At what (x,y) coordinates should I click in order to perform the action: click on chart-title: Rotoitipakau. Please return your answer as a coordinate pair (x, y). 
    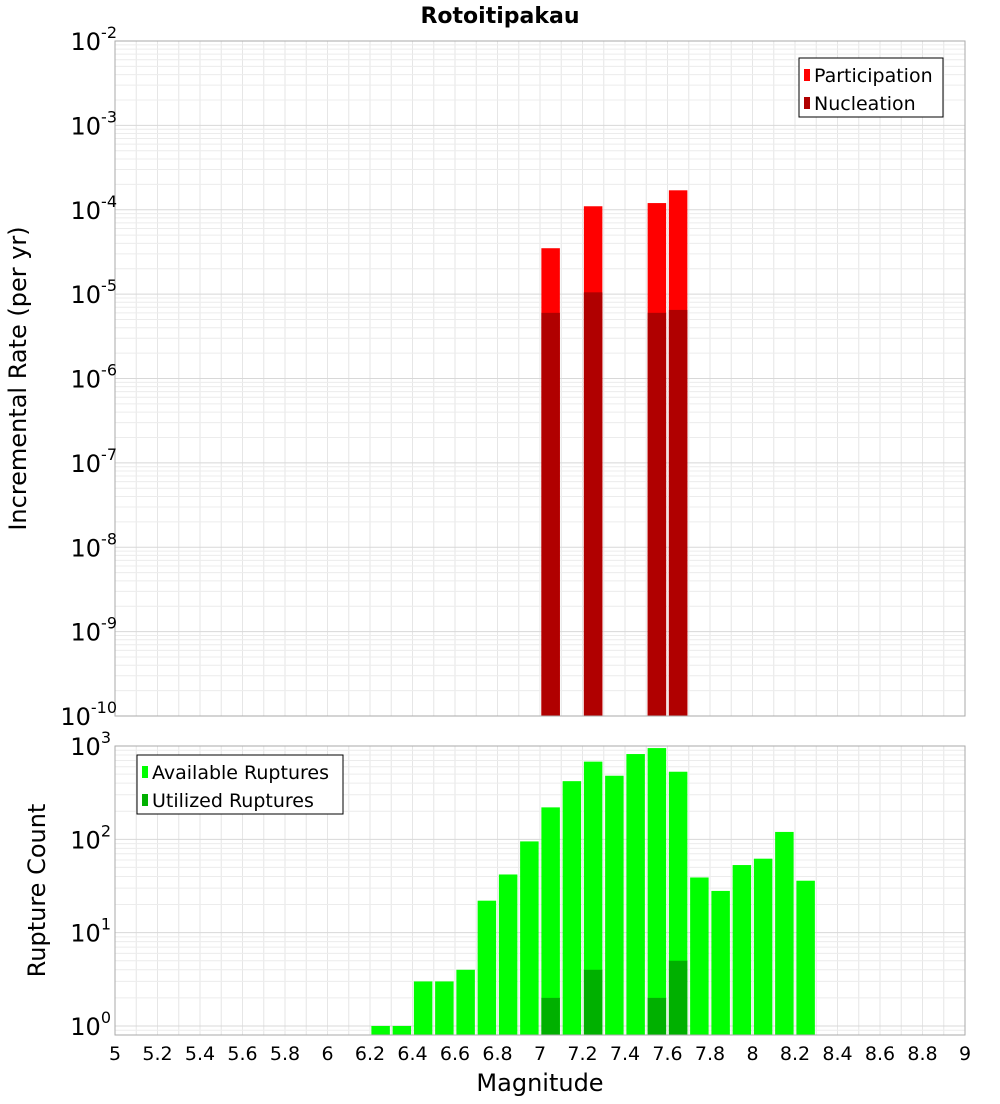
    Looking at the image, I should click on (499, 16).